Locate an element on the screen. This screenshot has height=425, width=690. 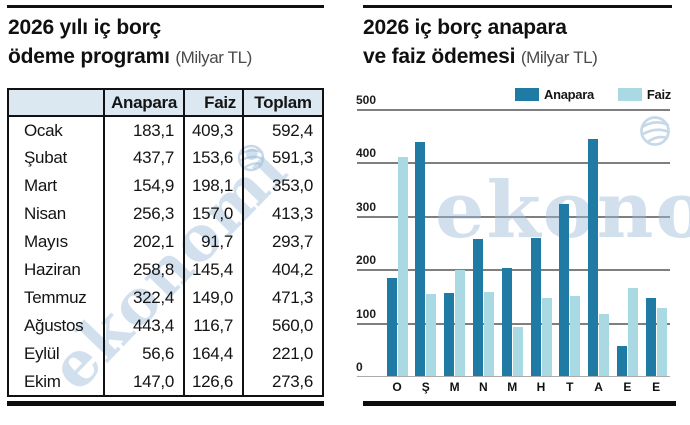
x-axis-label-6: H is located at coordinates (541, 387).